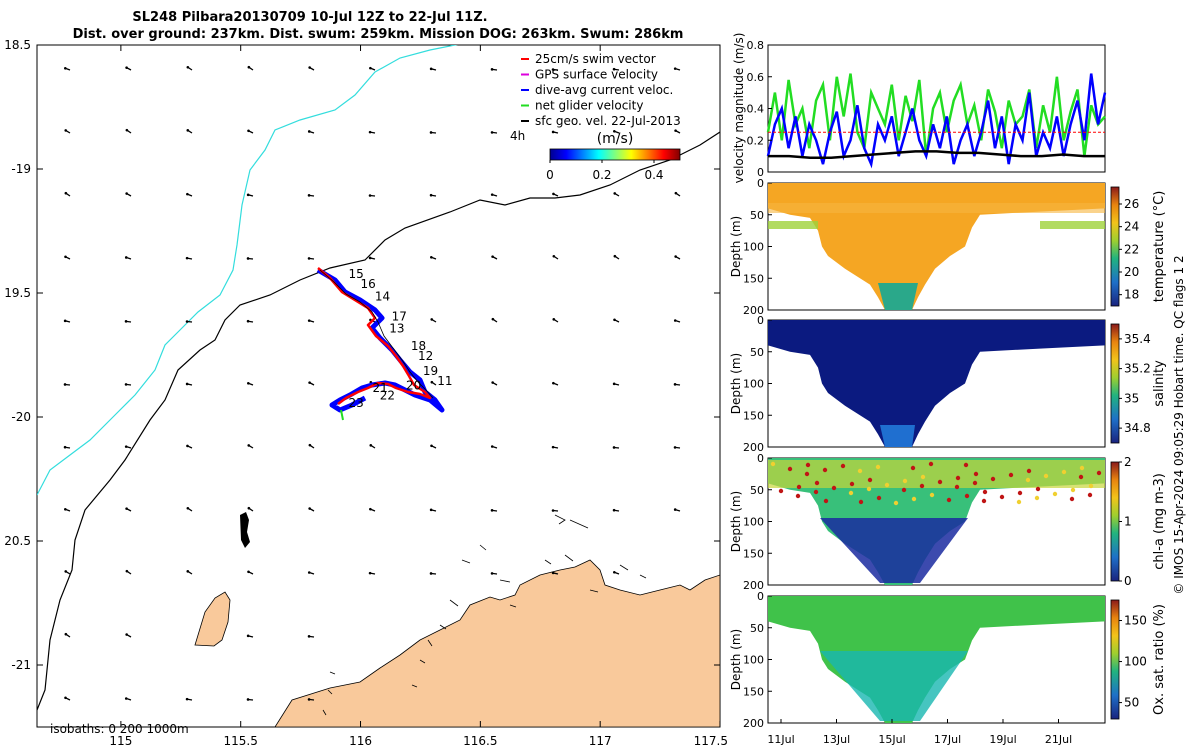  What do you see at coordinates (753, 447) in the screenshot?
I see `salinity-ytick-label: 200` at bounding box center [753, 447].